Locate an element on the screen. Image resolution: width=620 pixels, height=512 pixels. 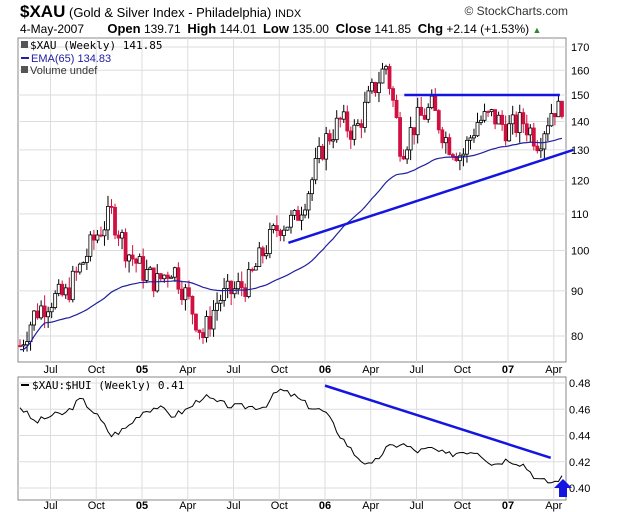
legend-price: $XAU (Weekly) 141.85 is located at coordinates (96, 45).